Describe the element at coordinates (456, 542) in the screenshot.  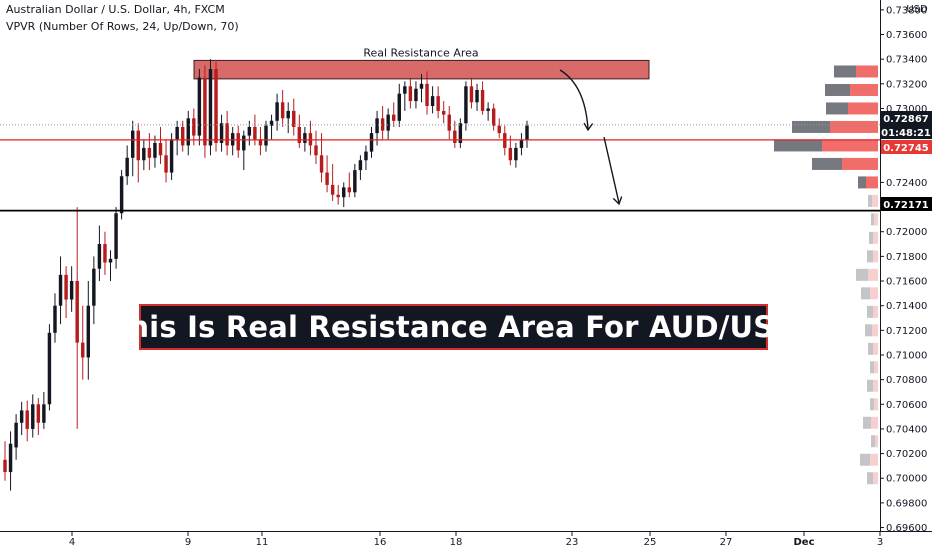
I see `x-tick-label: 18` at that location.